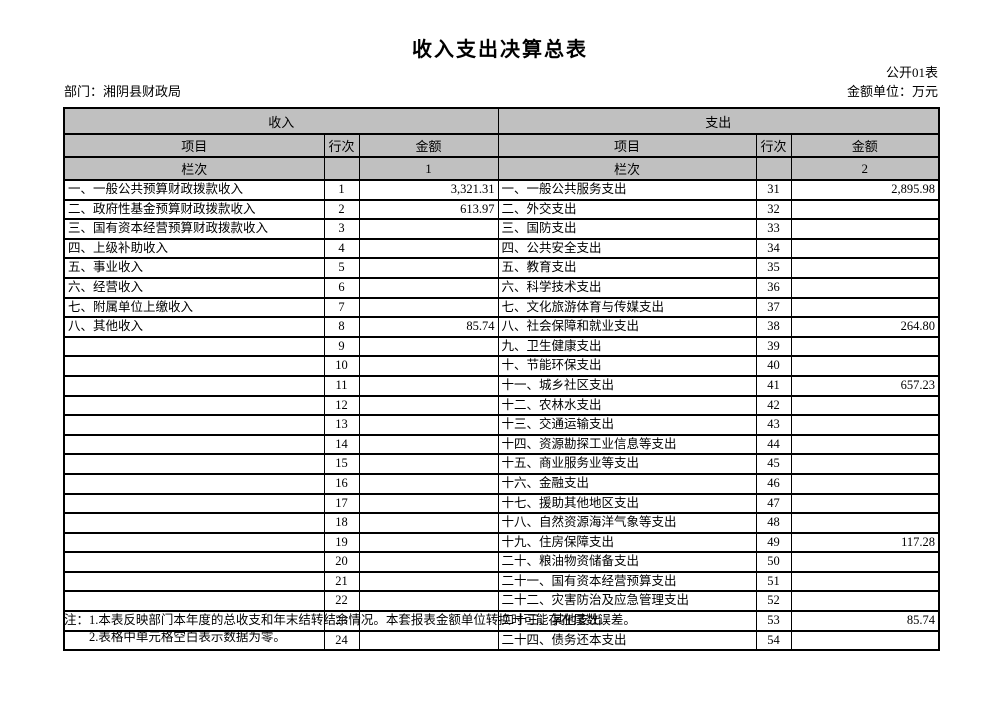 The width and height of the screenshot is (1000, 706). Describe the element at coordinates (194, 307) in the screenshot. I see `income-item-cell: 七、附属单位上缴收入` at that location.